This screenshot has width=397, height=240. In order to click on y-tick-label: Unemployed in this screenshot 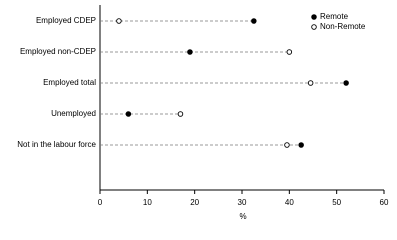, I will do `click(73, 113)`.